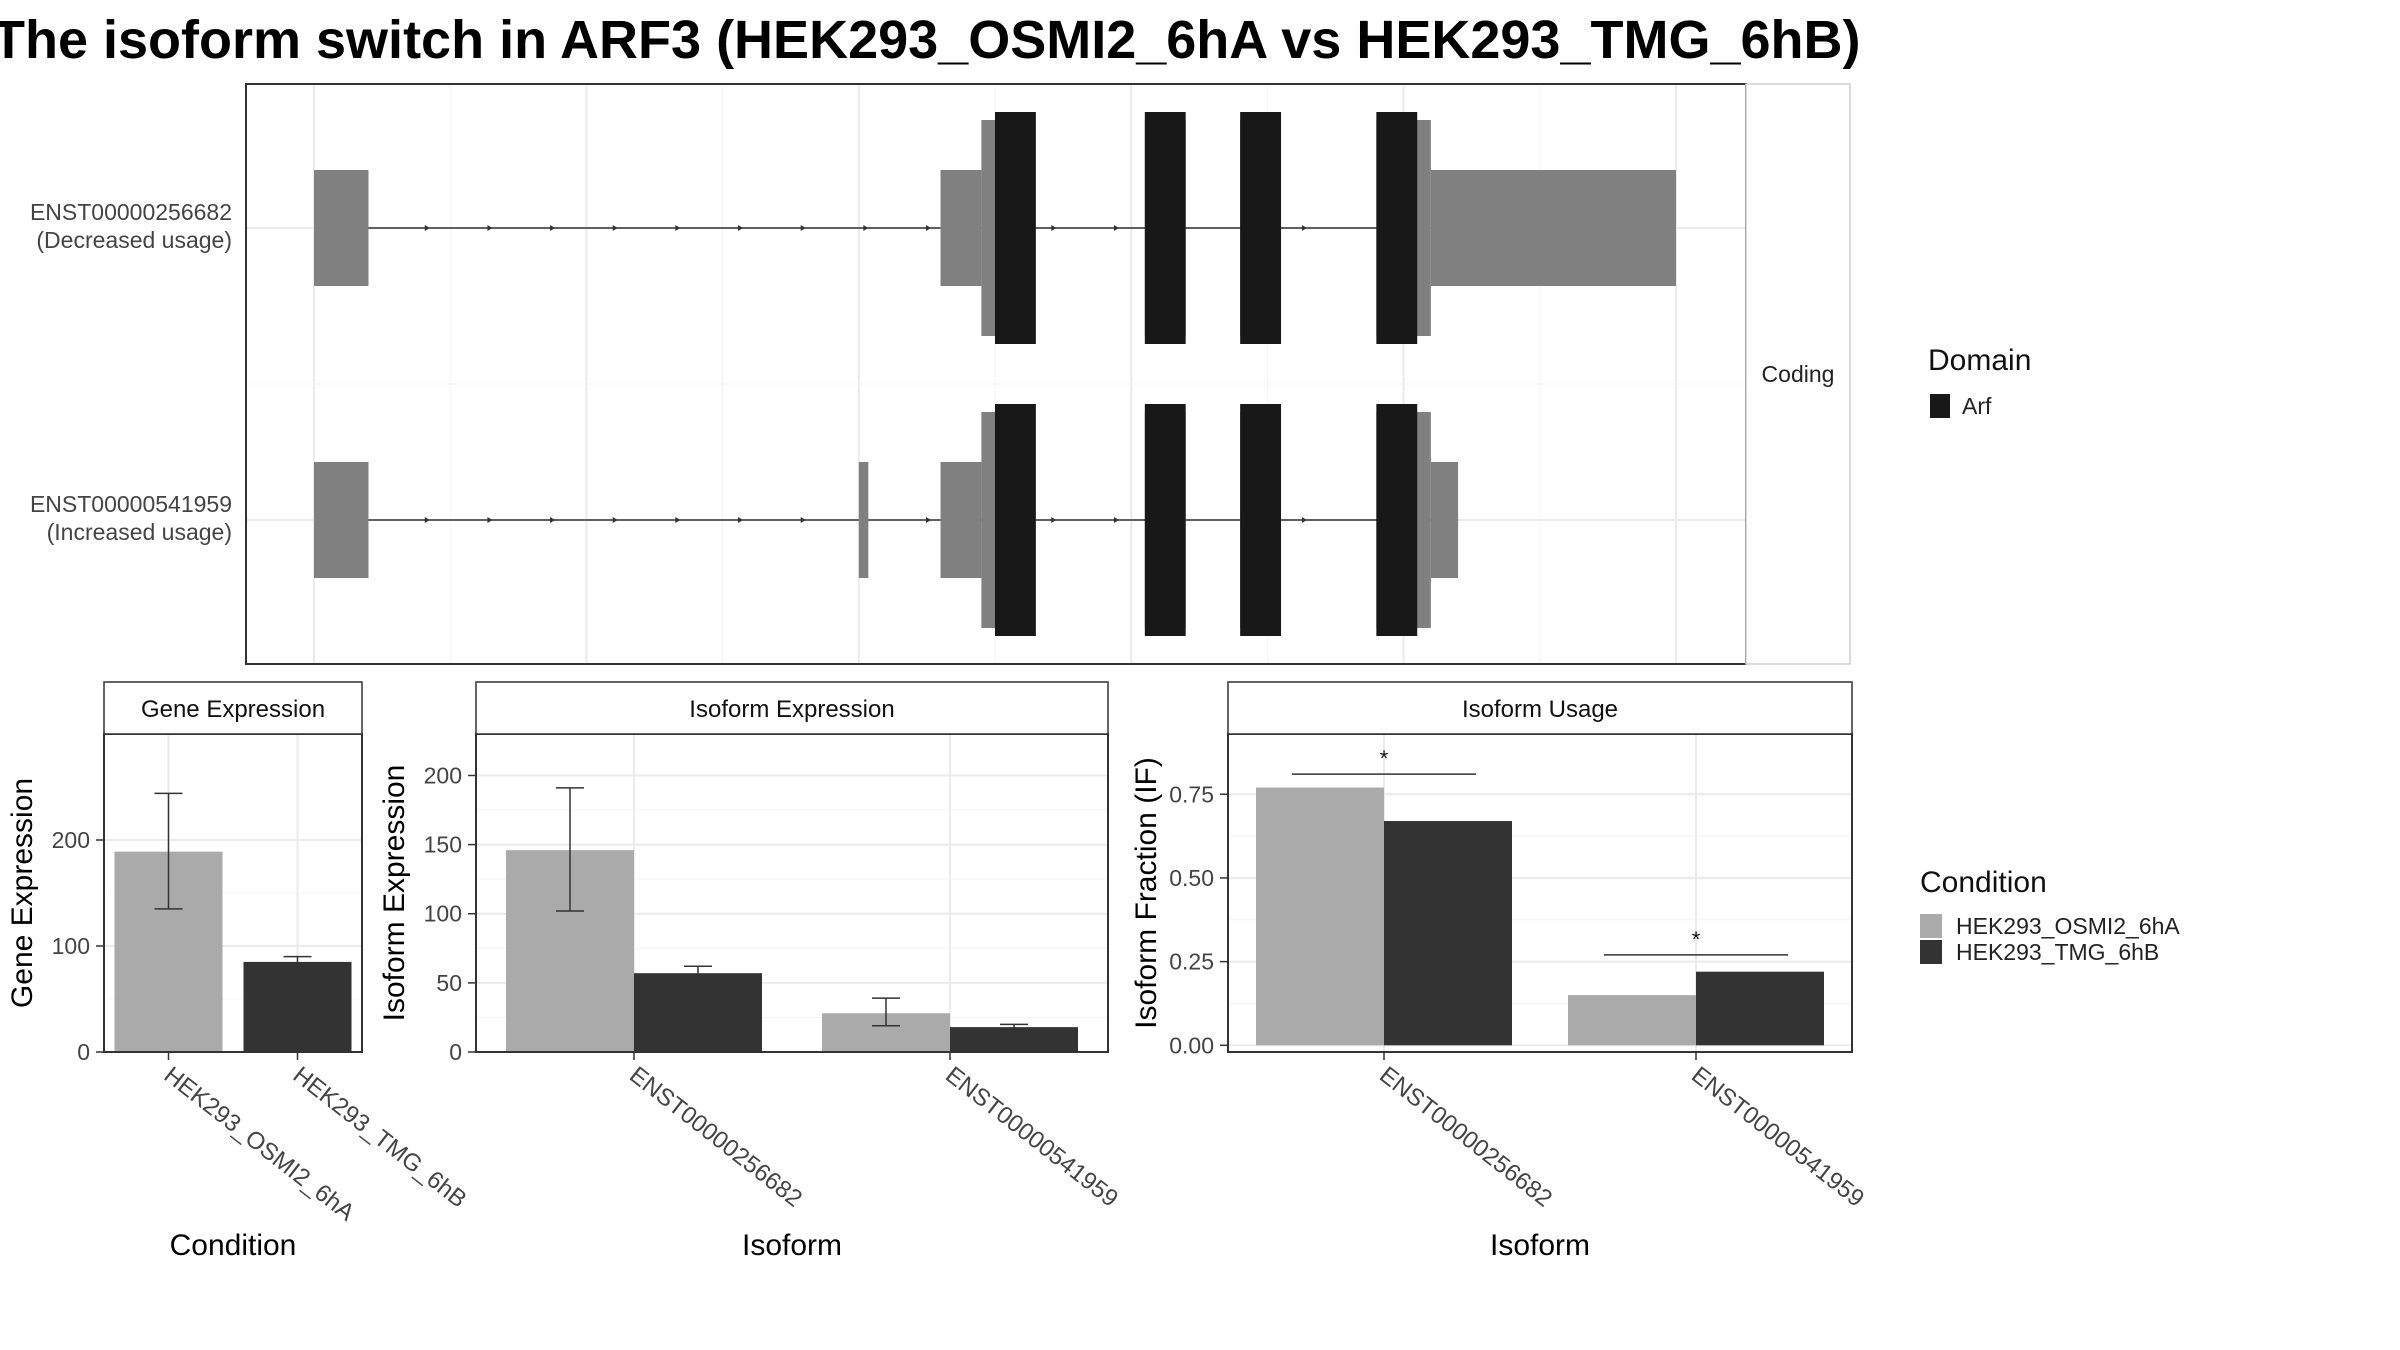 The height and width of the screenshot is (1350, 2400). Describe the element at coordinates (1977, 406) in the screenshot. I see `domain-legend-label: Arf` at that location.